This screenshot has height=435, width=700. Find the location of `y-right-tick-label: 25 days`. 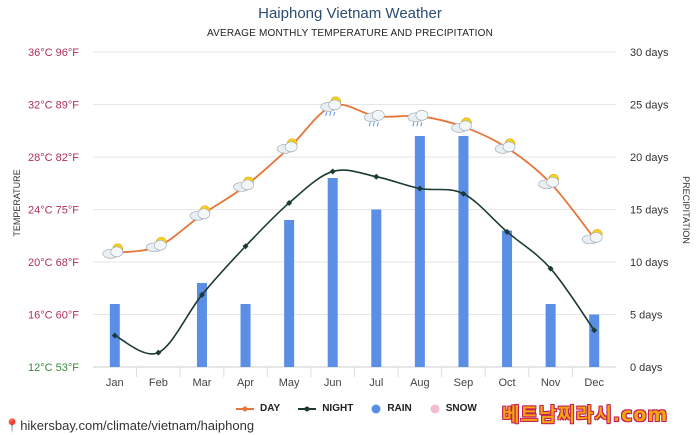

y-right-tick-label: 25 days is located at coordinates (649, 106).